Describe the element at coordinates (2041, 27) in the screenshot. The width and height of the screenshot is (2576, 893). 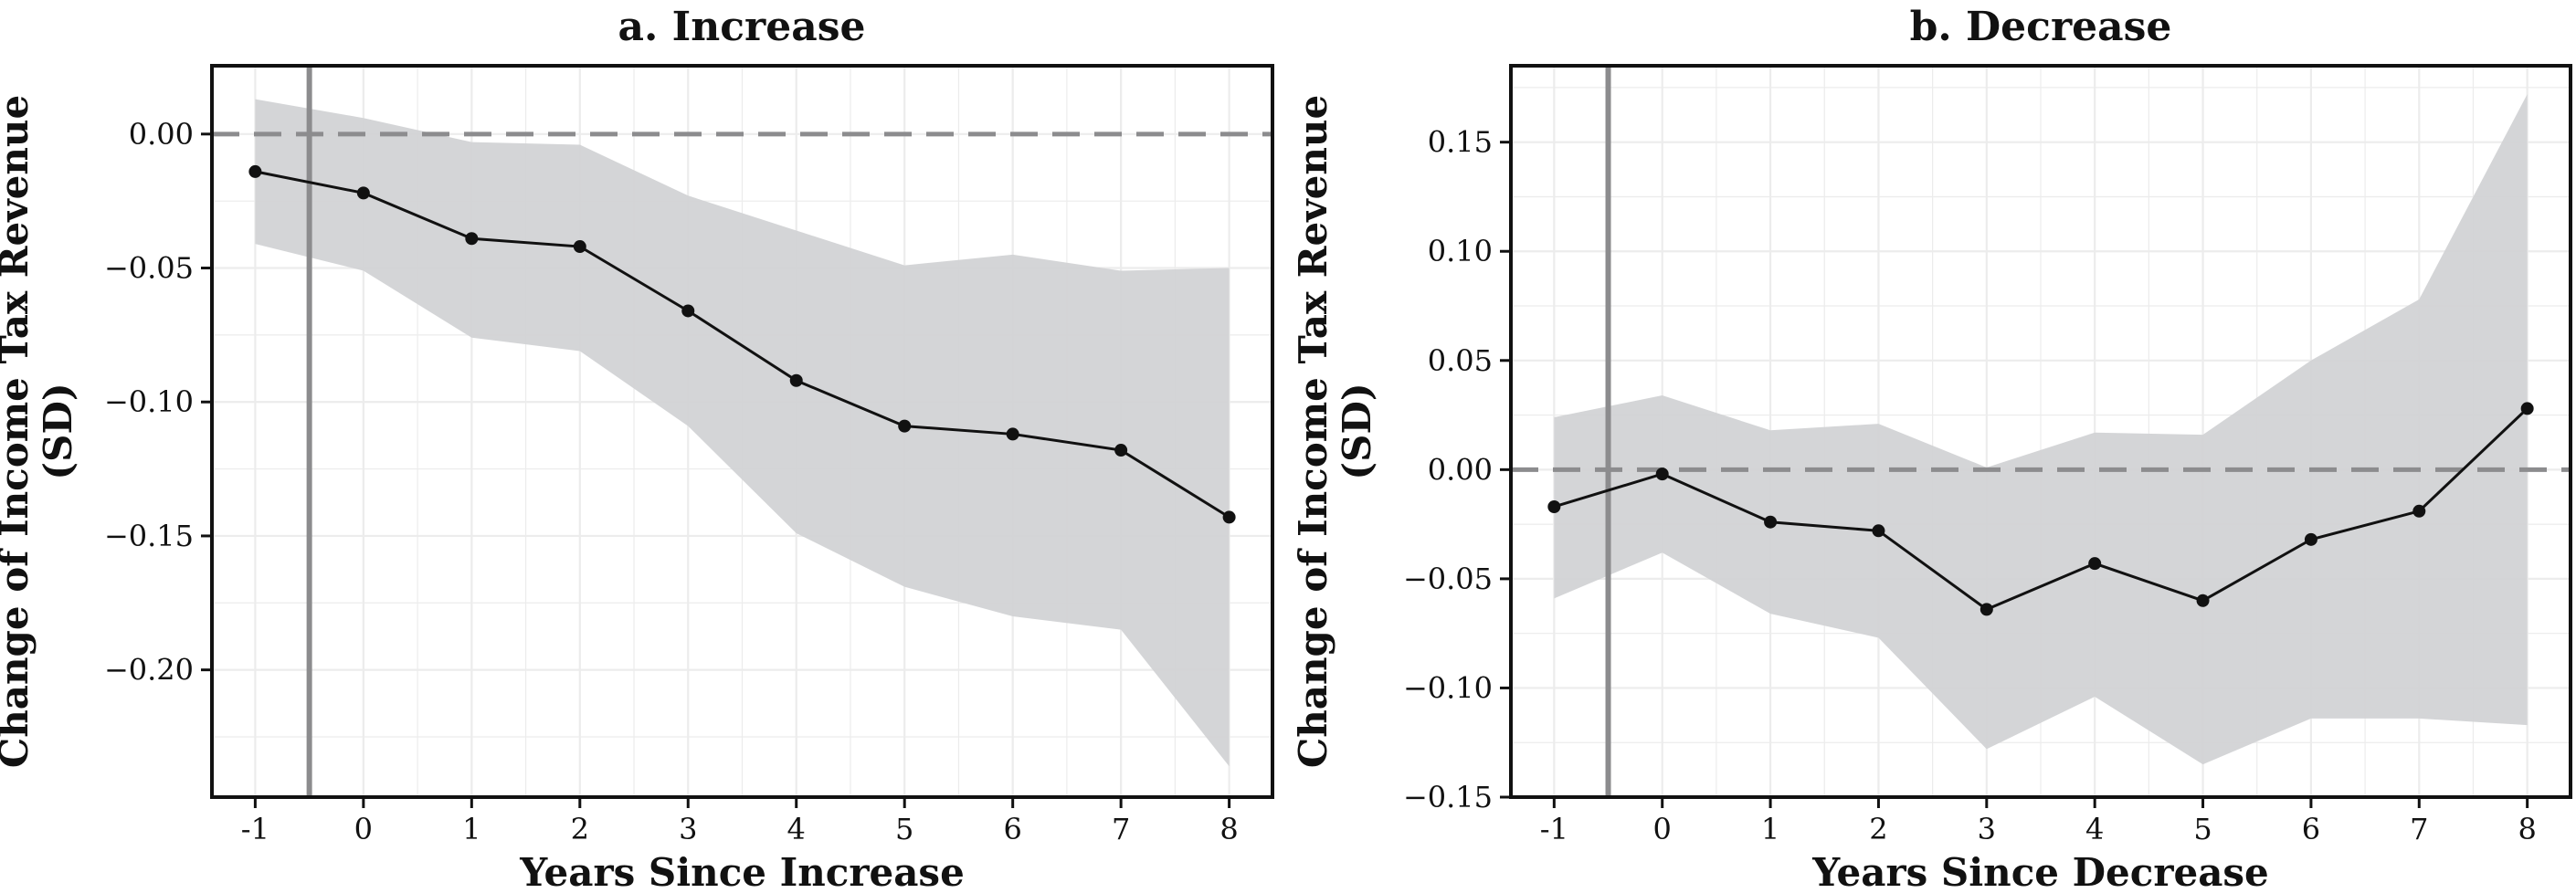
I see `chart-title: b. Decrease` at that location.